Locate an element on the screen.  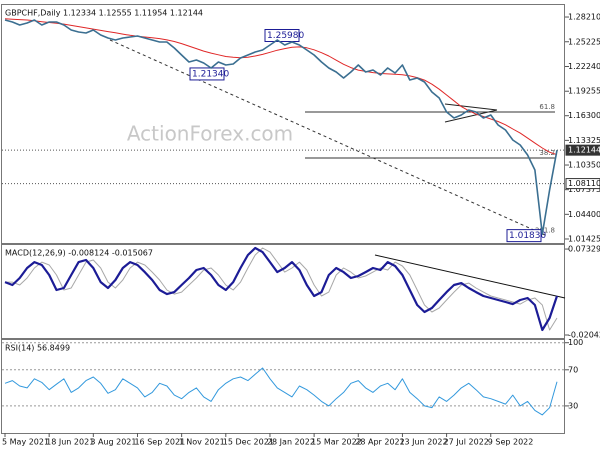
price-label: 1.08110 is located at coordinates (584, 183).